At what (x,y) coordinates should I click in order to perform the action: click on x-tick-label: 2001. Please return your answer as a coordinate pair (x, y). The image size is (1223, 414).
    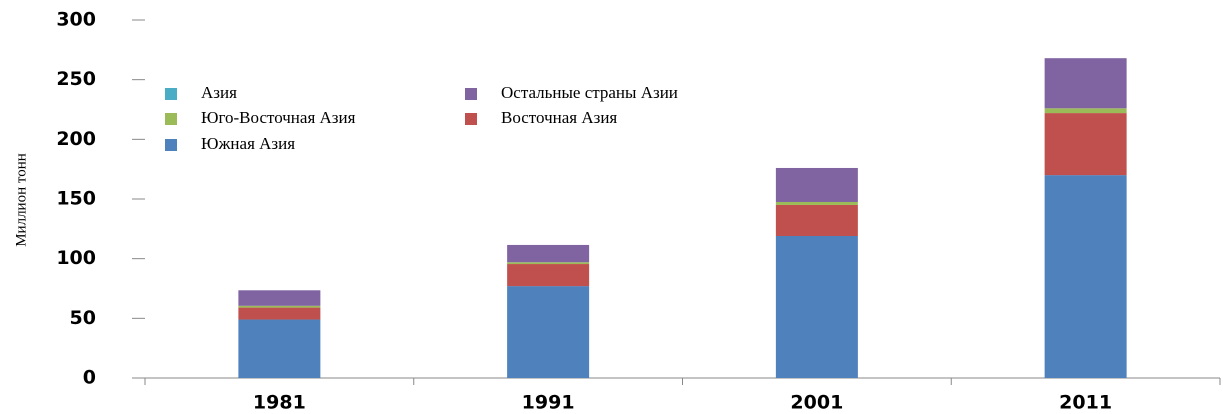
    Looking at the image, I should click on (816, 403).